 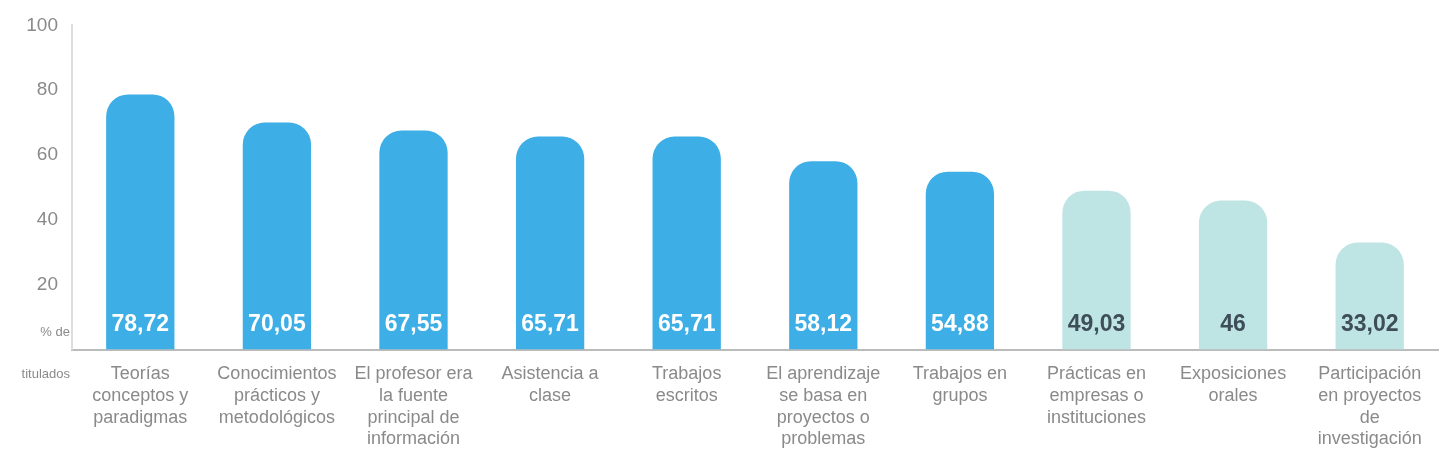 I want to click on data-label: 78,72, so click(x=140, y=322).